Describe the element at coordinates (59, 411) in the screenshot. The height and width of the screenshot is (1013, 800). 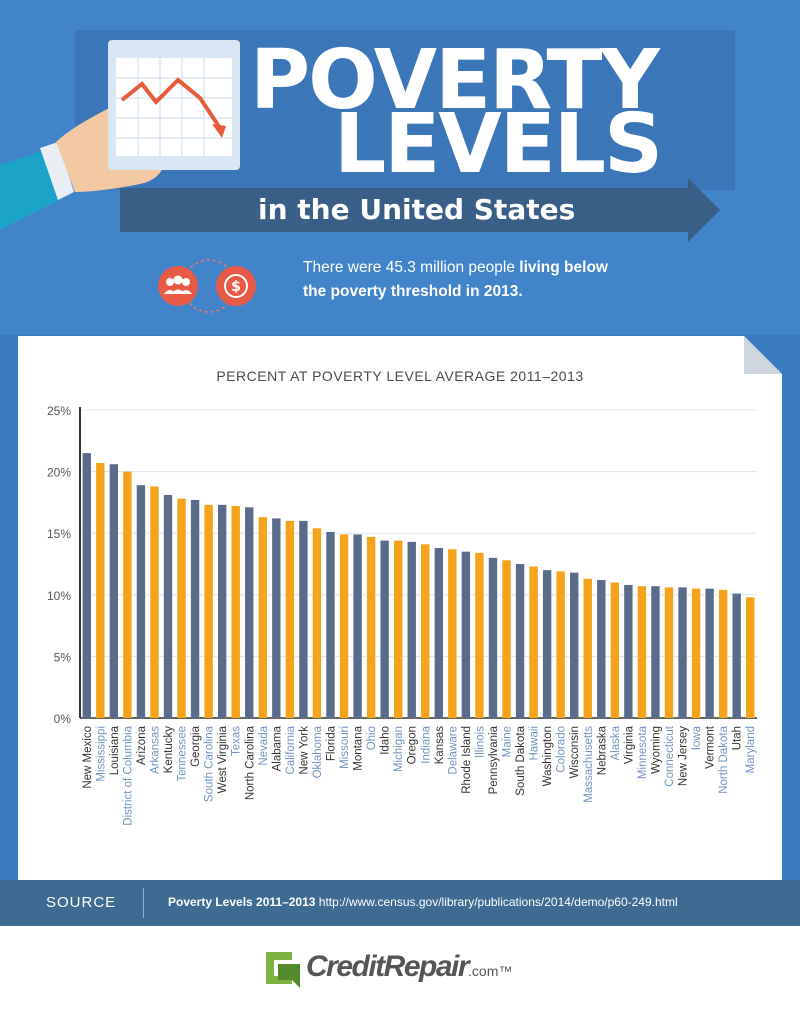
I see `y-tick-label: 25%` at that location.